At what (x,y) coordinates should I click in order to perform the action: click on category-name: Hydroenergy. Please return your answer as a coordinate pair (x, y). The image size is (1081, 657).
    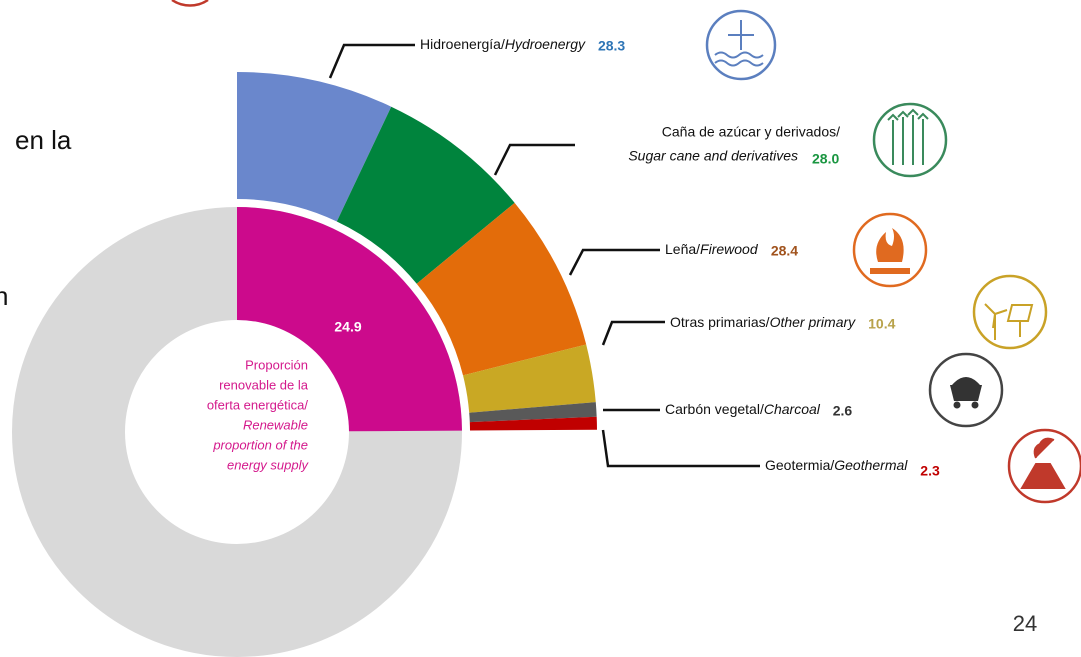
    Looking at the image, I should click on (545, 44).